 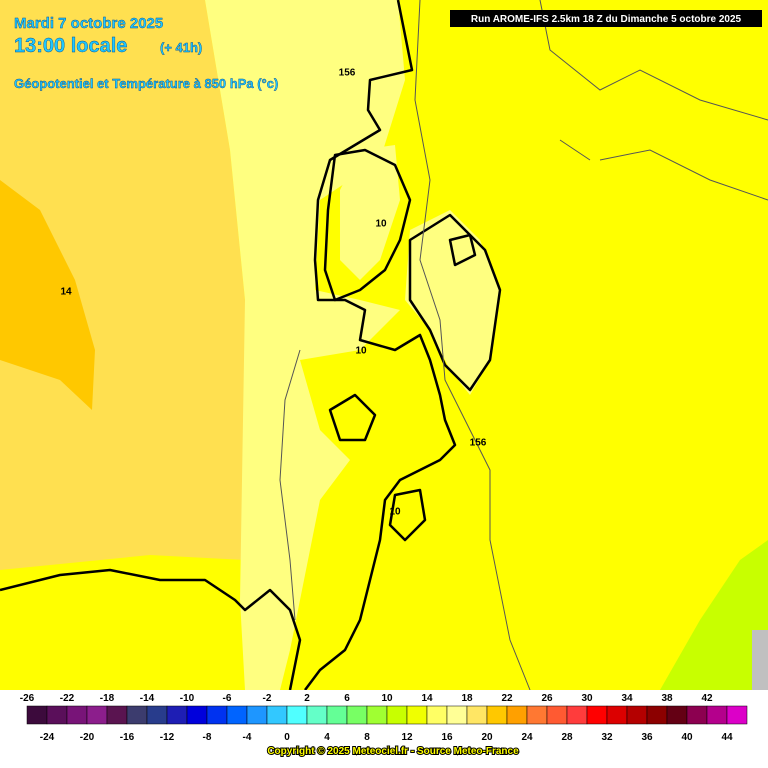 What do you see at coordinates (87, 737) in the screenshot?
I see `scale-label: -20` at bounding box center [87, 737].